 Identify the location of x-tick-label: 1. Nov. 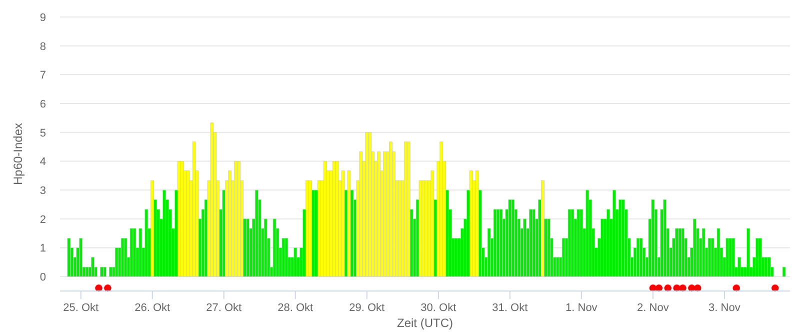
(582, 308).